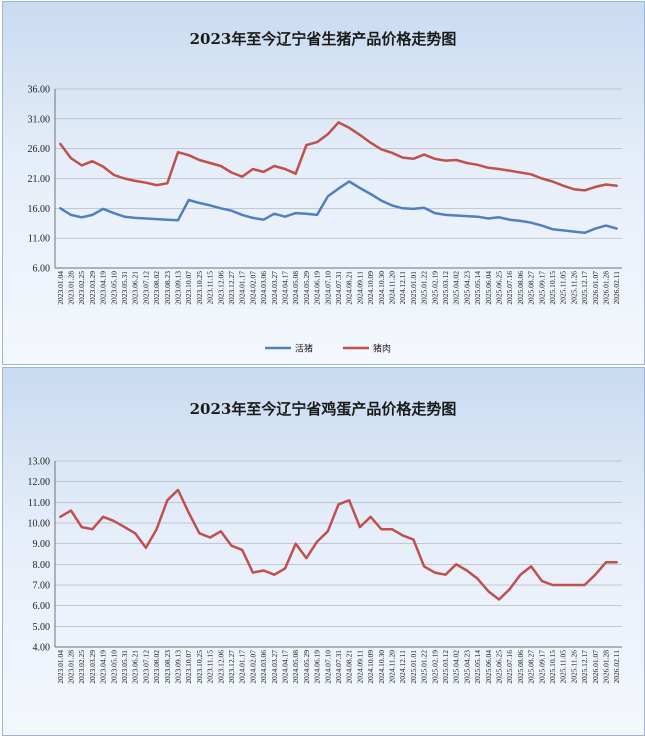  What do you see at coordinates (304, 349) in the screenshot?
I see `legend-label: 活猪` at bounding box center [304, 349].